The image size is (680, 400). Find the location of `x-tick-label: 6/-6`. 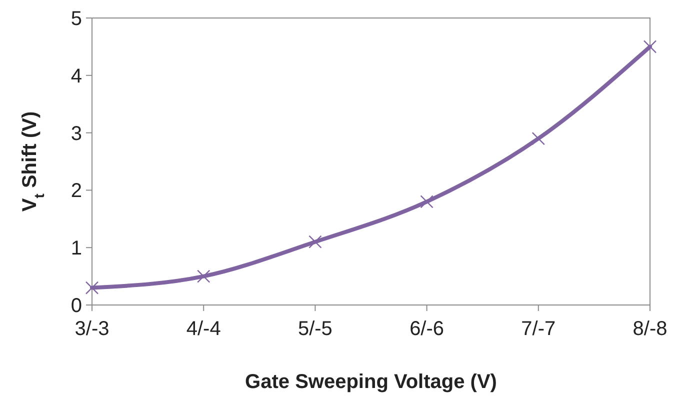

x-tick-label: 6/-6 is located at coordinates (427, 329).